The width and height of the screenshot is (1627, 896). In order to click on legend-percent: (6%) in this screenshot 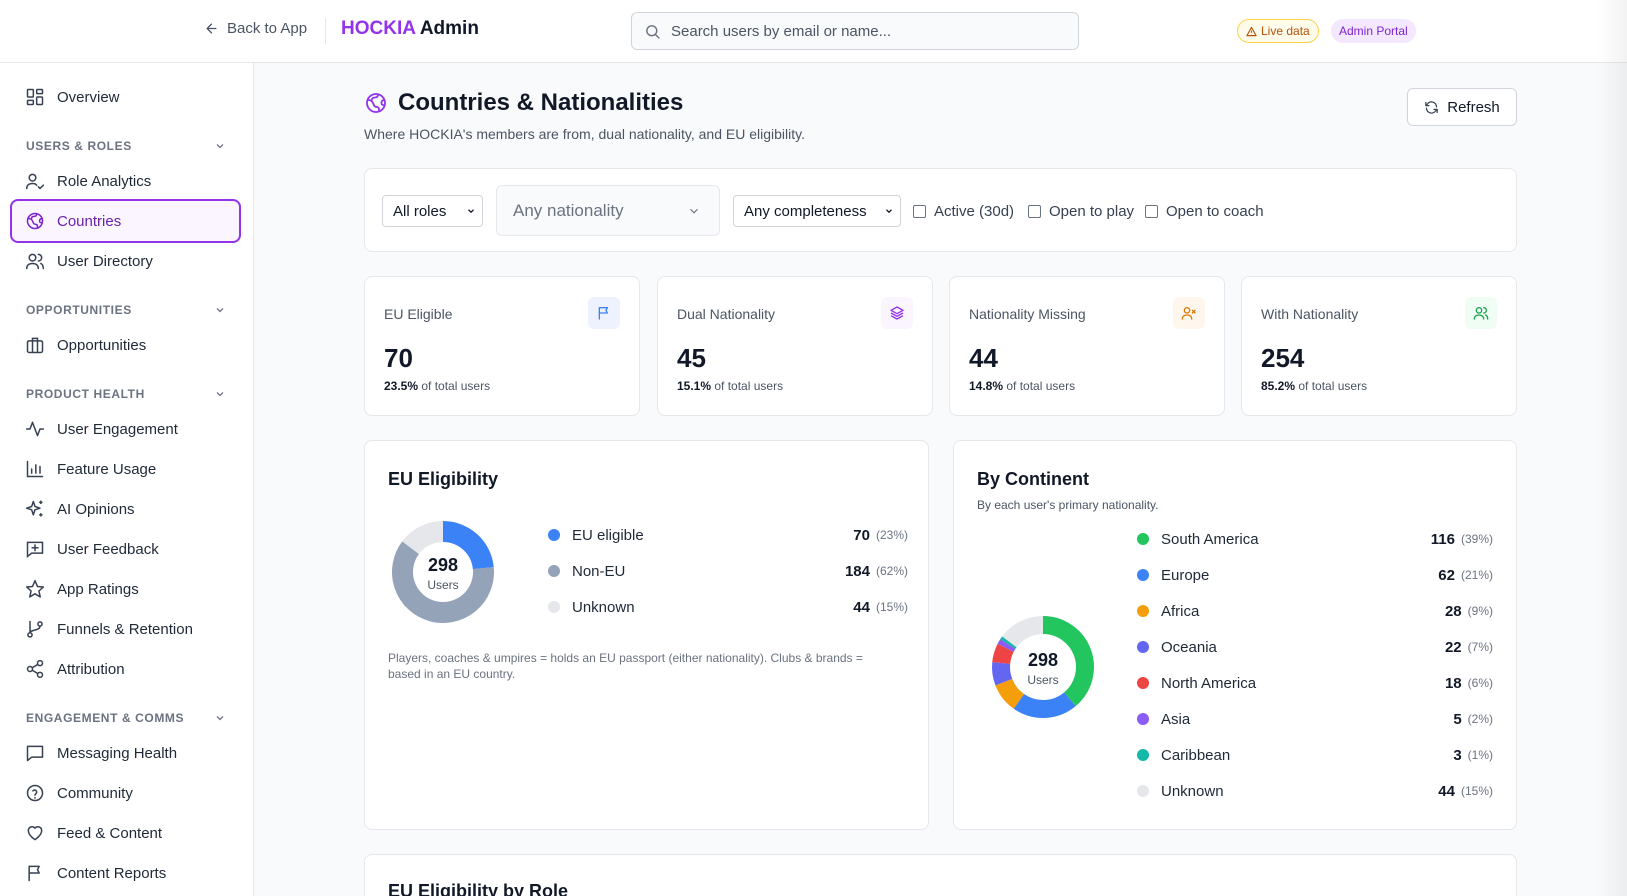, I will do `click(1480, 683)`.